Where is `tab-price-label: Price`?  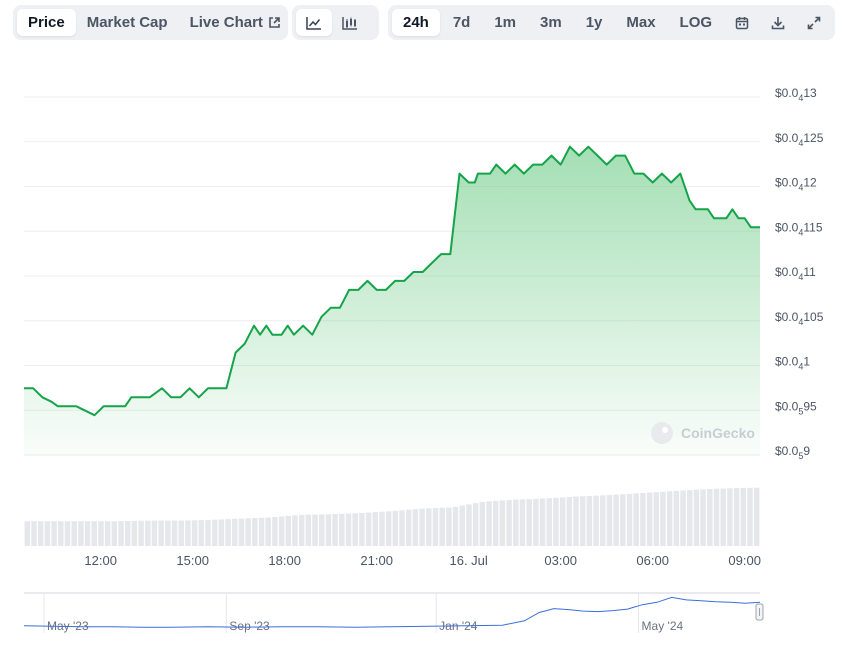 tab-price-label: Price is located at coordinates (46, 22).